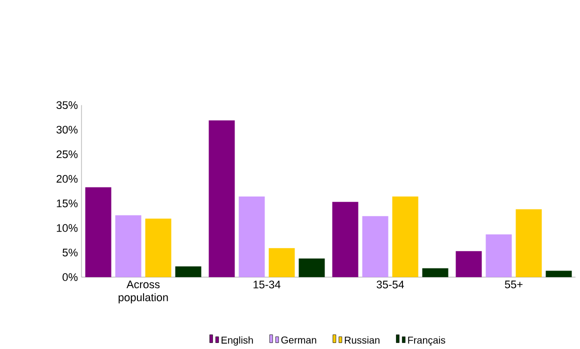 The width and height of the screenshot is (580, 349). Describe the element at coordinates (70, 277) in the screenshot. I see `y-tick-label: 0%` at that location.